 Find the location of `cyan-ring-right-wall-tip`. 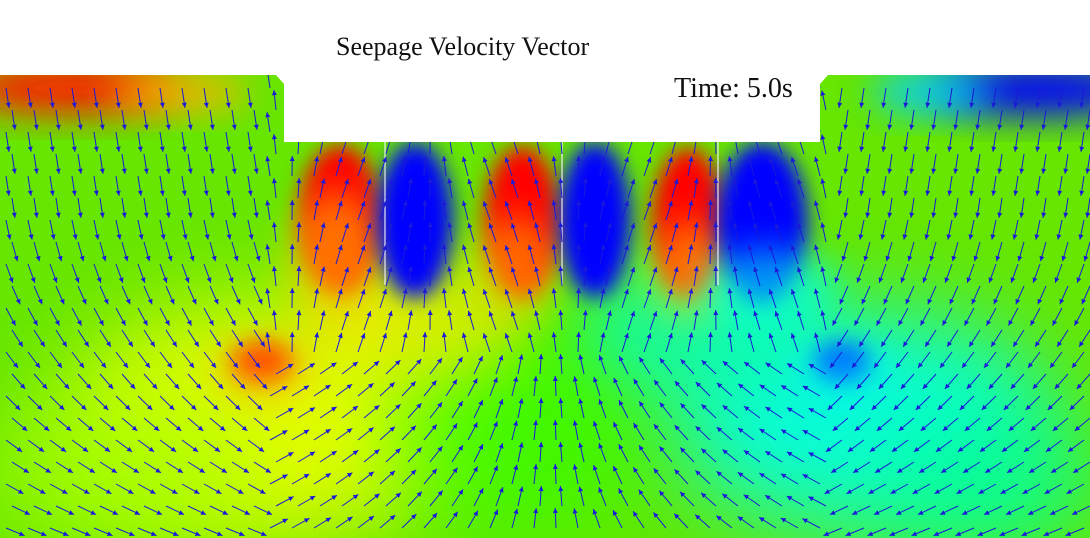

cyan-ring-right-wall-tip is located at coordinates (842, 368).